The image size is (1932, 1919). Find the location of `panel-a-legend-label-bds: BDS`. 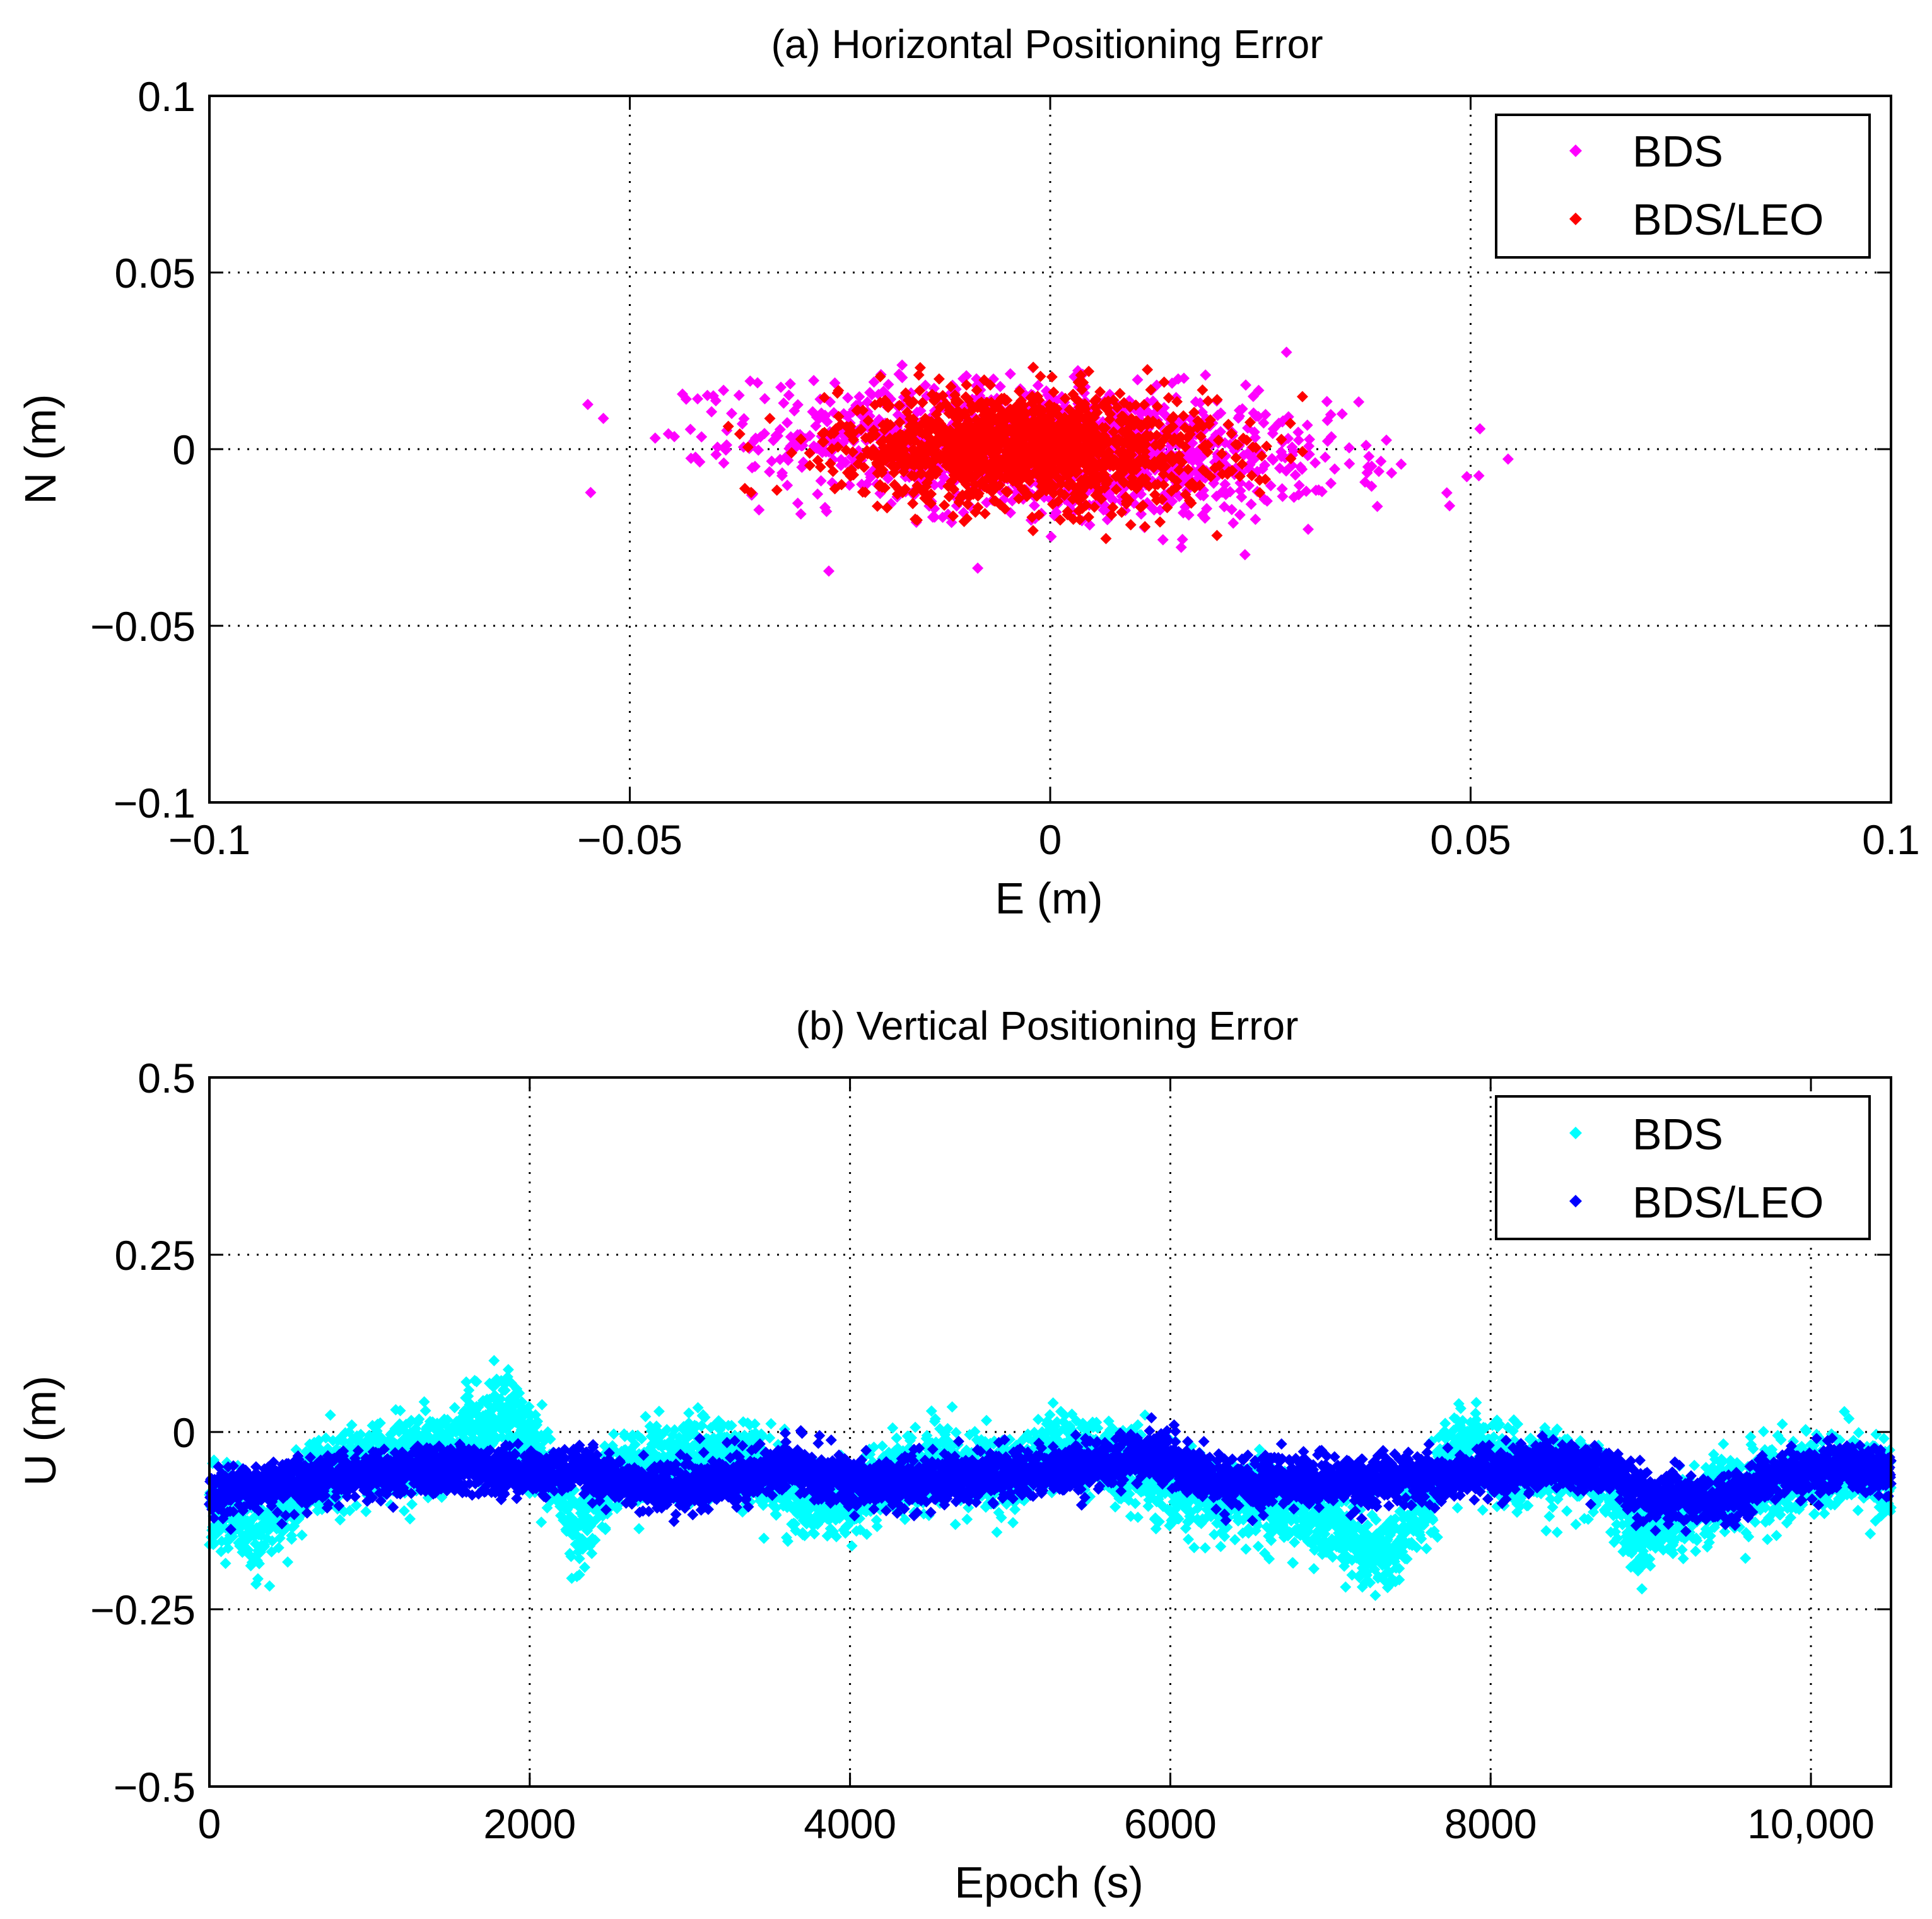

panel-a-legend-label-bds: BDS is located at coordinates (1677, 151).